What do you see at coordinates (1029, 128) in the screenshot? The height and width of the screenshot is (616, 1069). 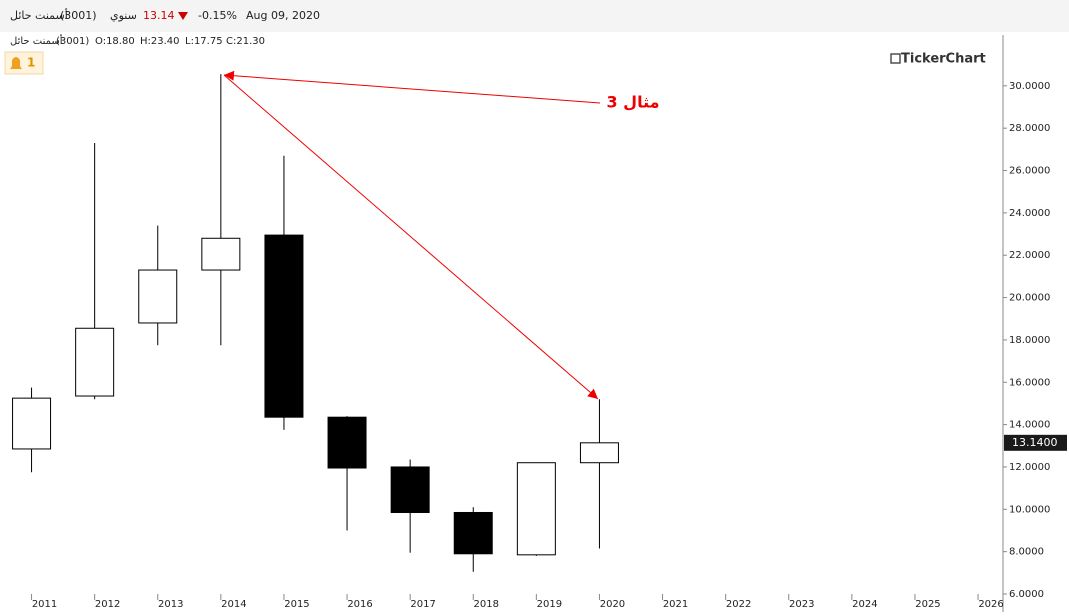 I see `y-tick-label: 28.0000` at bounding box center [1029, 128].